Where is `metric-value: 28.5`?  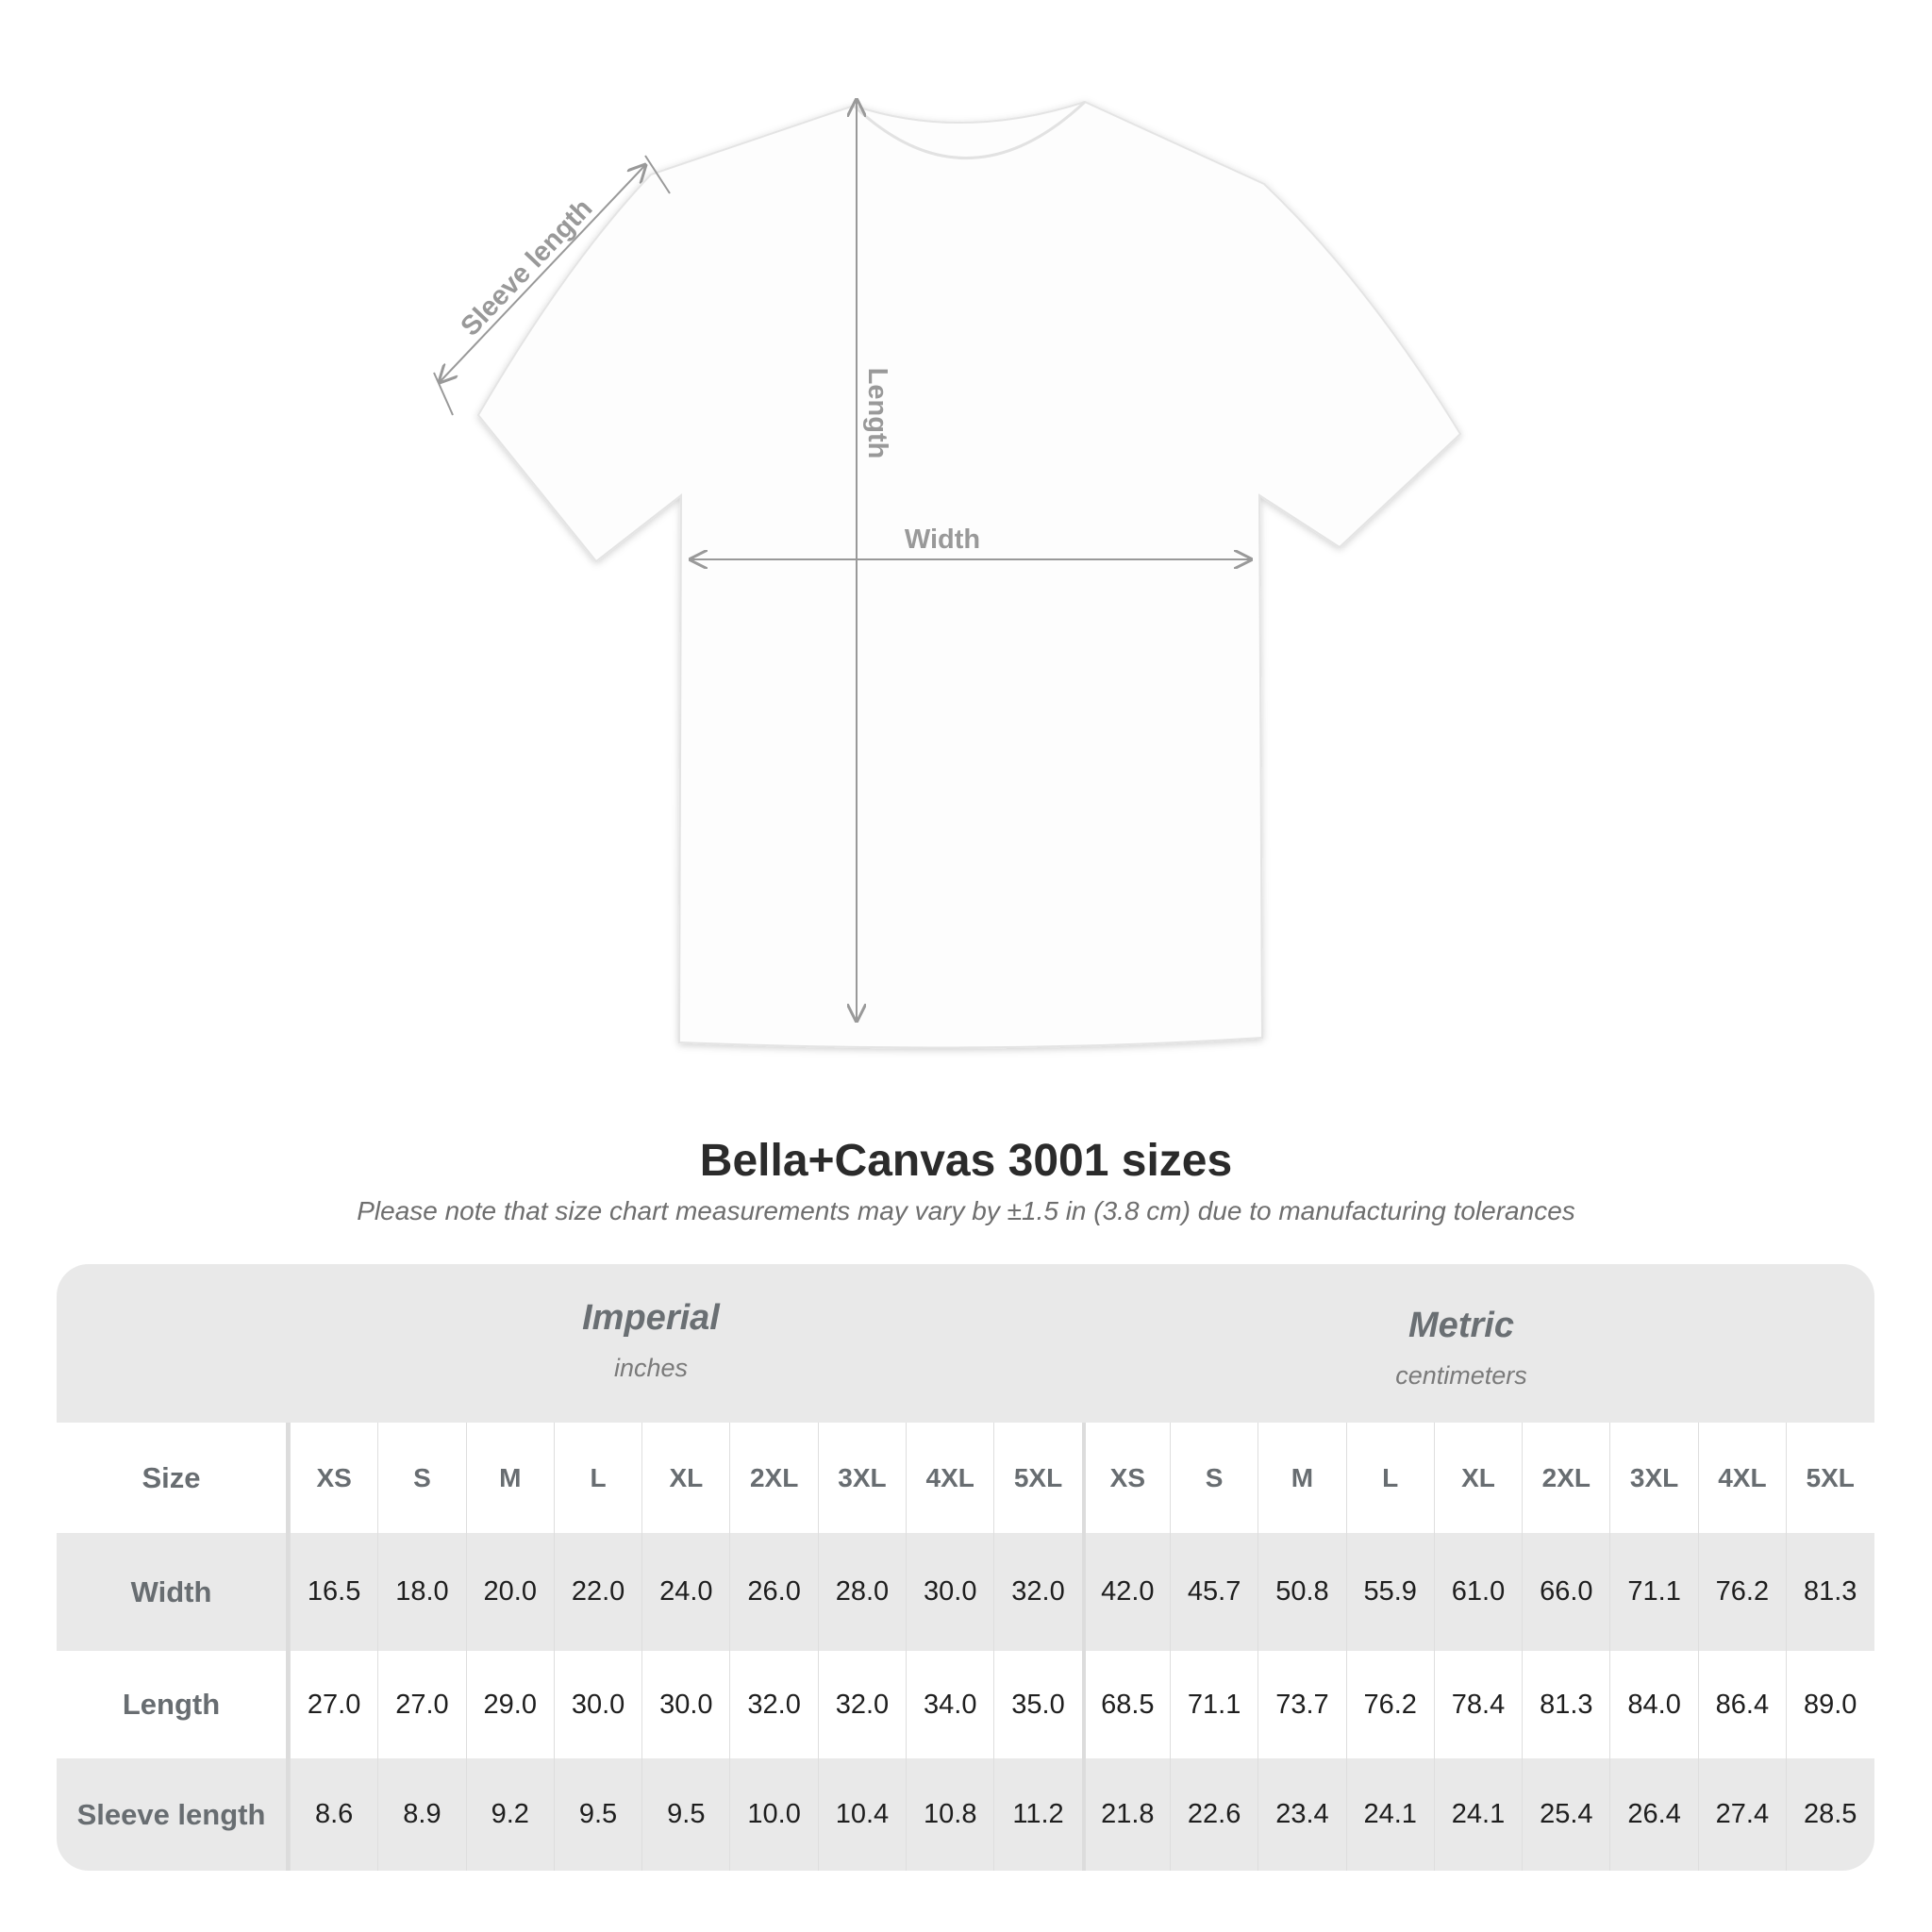
metric-value: 28.5 is located at coordinates (1830, 1814).